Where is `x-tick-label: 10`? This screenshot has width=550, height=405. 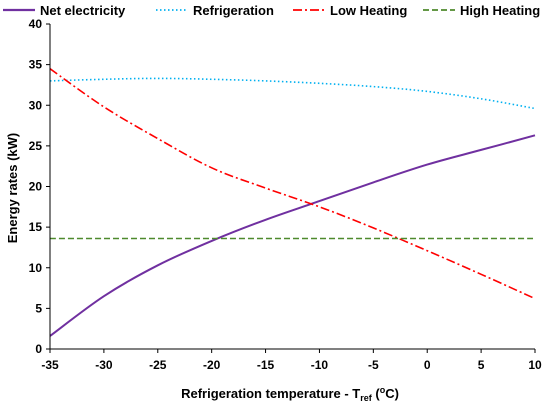
x-tick-label: 10 is located at coordinates (535, 365).